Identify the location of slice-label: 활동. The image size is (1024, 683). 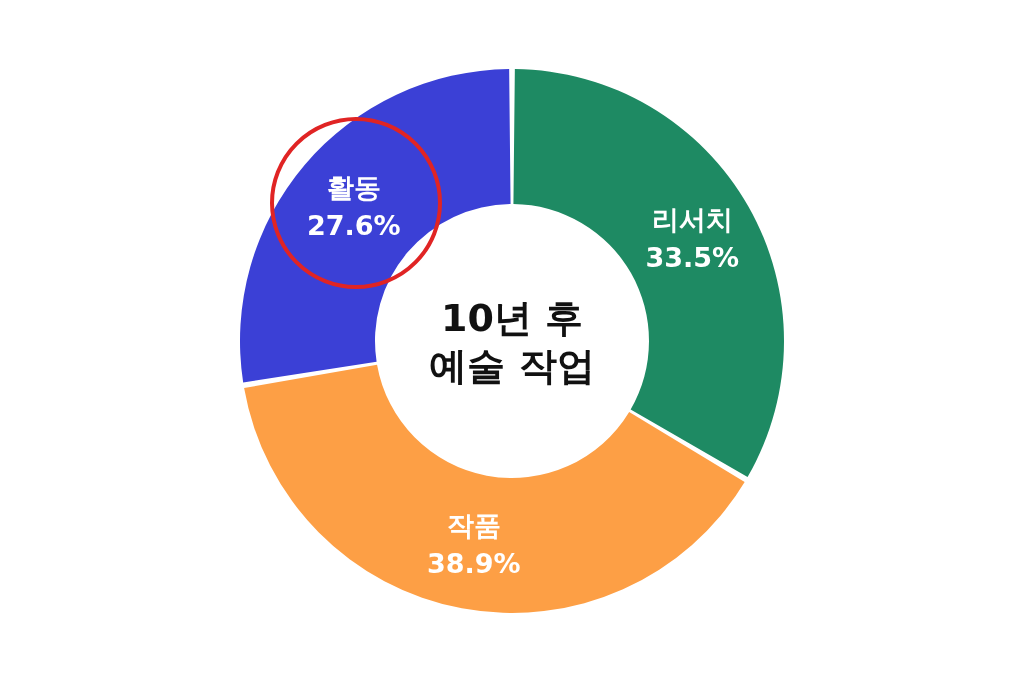
(353, 188).